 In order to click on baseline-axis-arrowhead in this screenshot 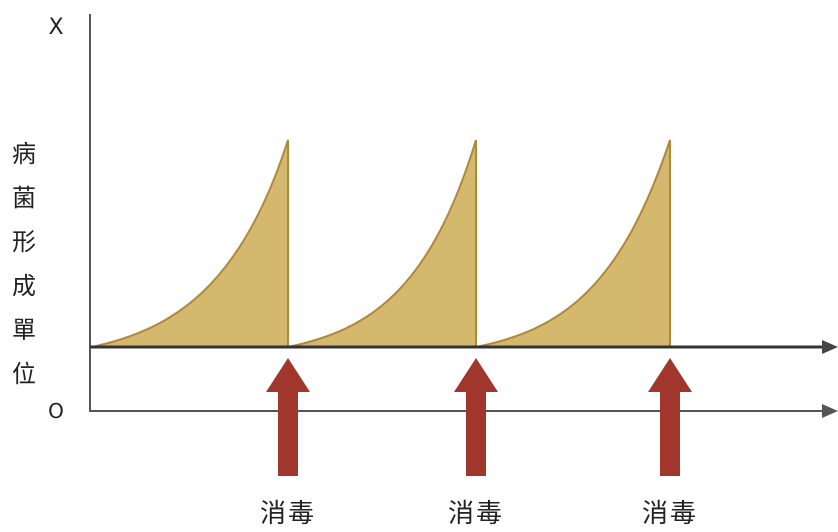, I will do `click(830, 347)`.